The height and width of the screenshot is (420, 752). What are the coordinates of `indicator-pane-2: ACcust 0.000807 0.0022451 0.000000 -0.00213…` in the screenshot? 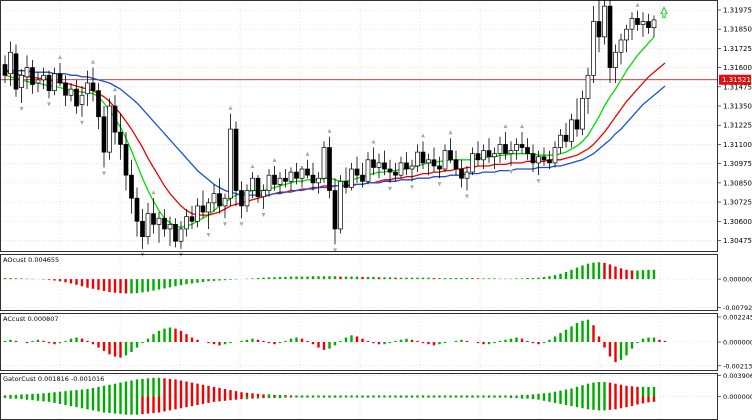 It's located at (376, 341).